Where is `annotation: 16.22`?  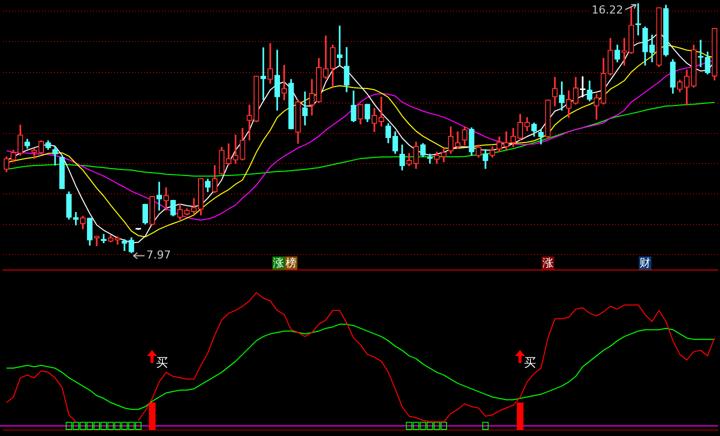
annotation: 16.22 is located at coordinates (608, 9).